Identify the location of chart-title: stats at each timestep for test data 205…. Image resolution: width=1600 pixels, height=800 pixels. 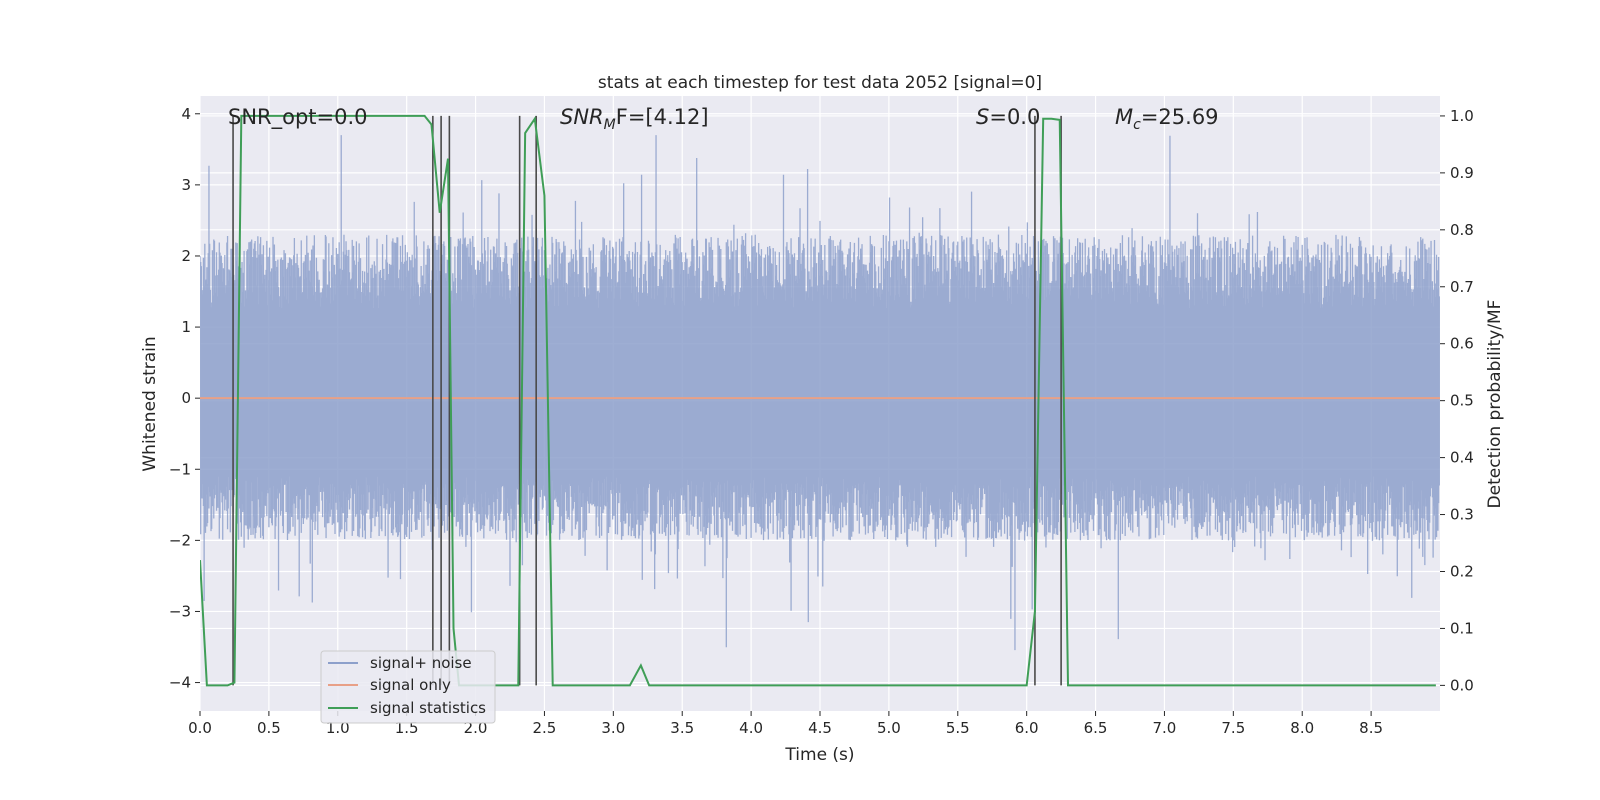
(820, 83).